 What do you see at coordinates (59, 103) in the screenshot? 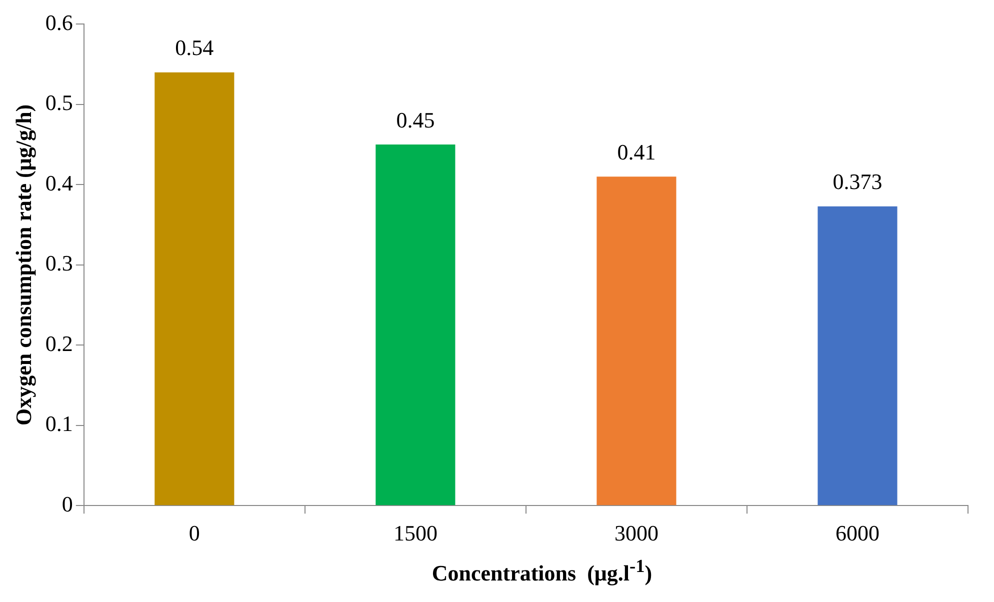
I see `y-tick-label: 0.5` at bounding box center [59, 103].